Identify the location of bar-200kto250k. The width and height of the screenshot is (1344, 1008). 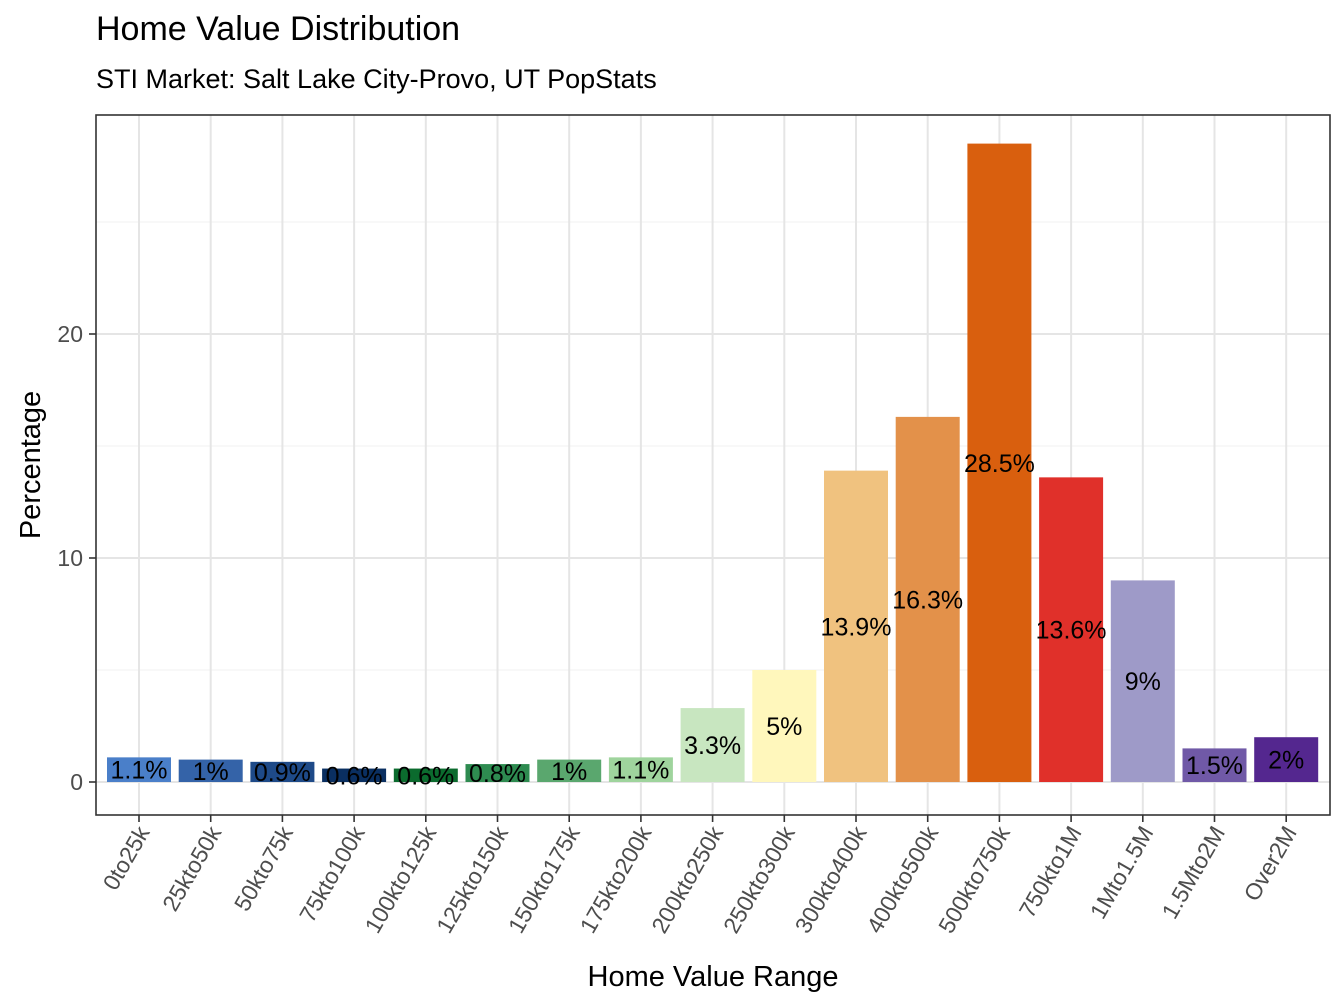
(712, 745).